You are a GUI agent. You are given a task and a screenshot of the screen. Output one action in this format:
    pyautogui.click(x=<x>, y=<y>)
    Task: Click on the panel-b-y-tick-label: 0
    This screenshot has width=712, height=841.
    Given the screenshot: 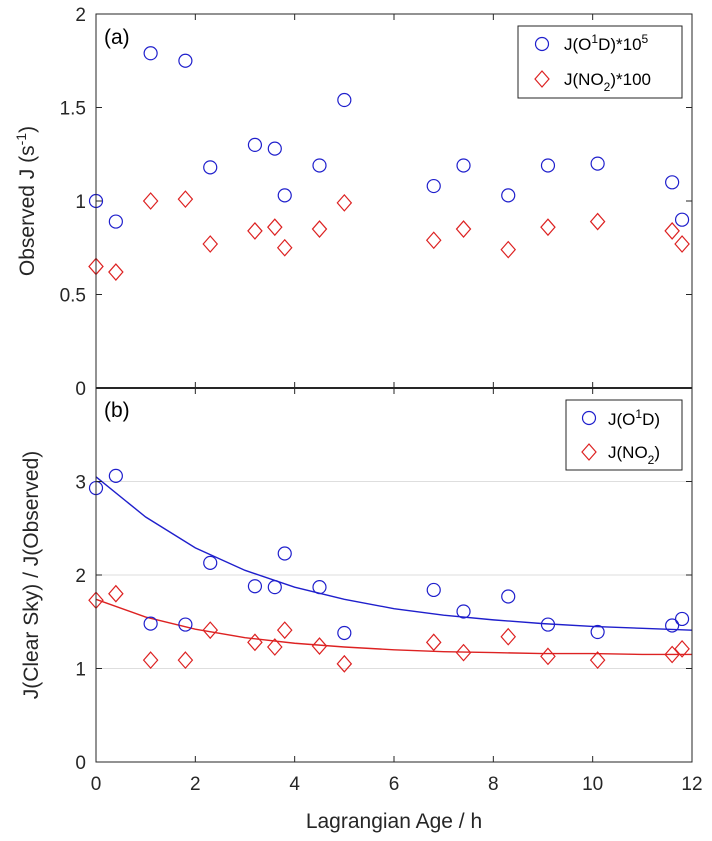 What is the action you would take?
    pyautogui.click(x=80, y=763)
    